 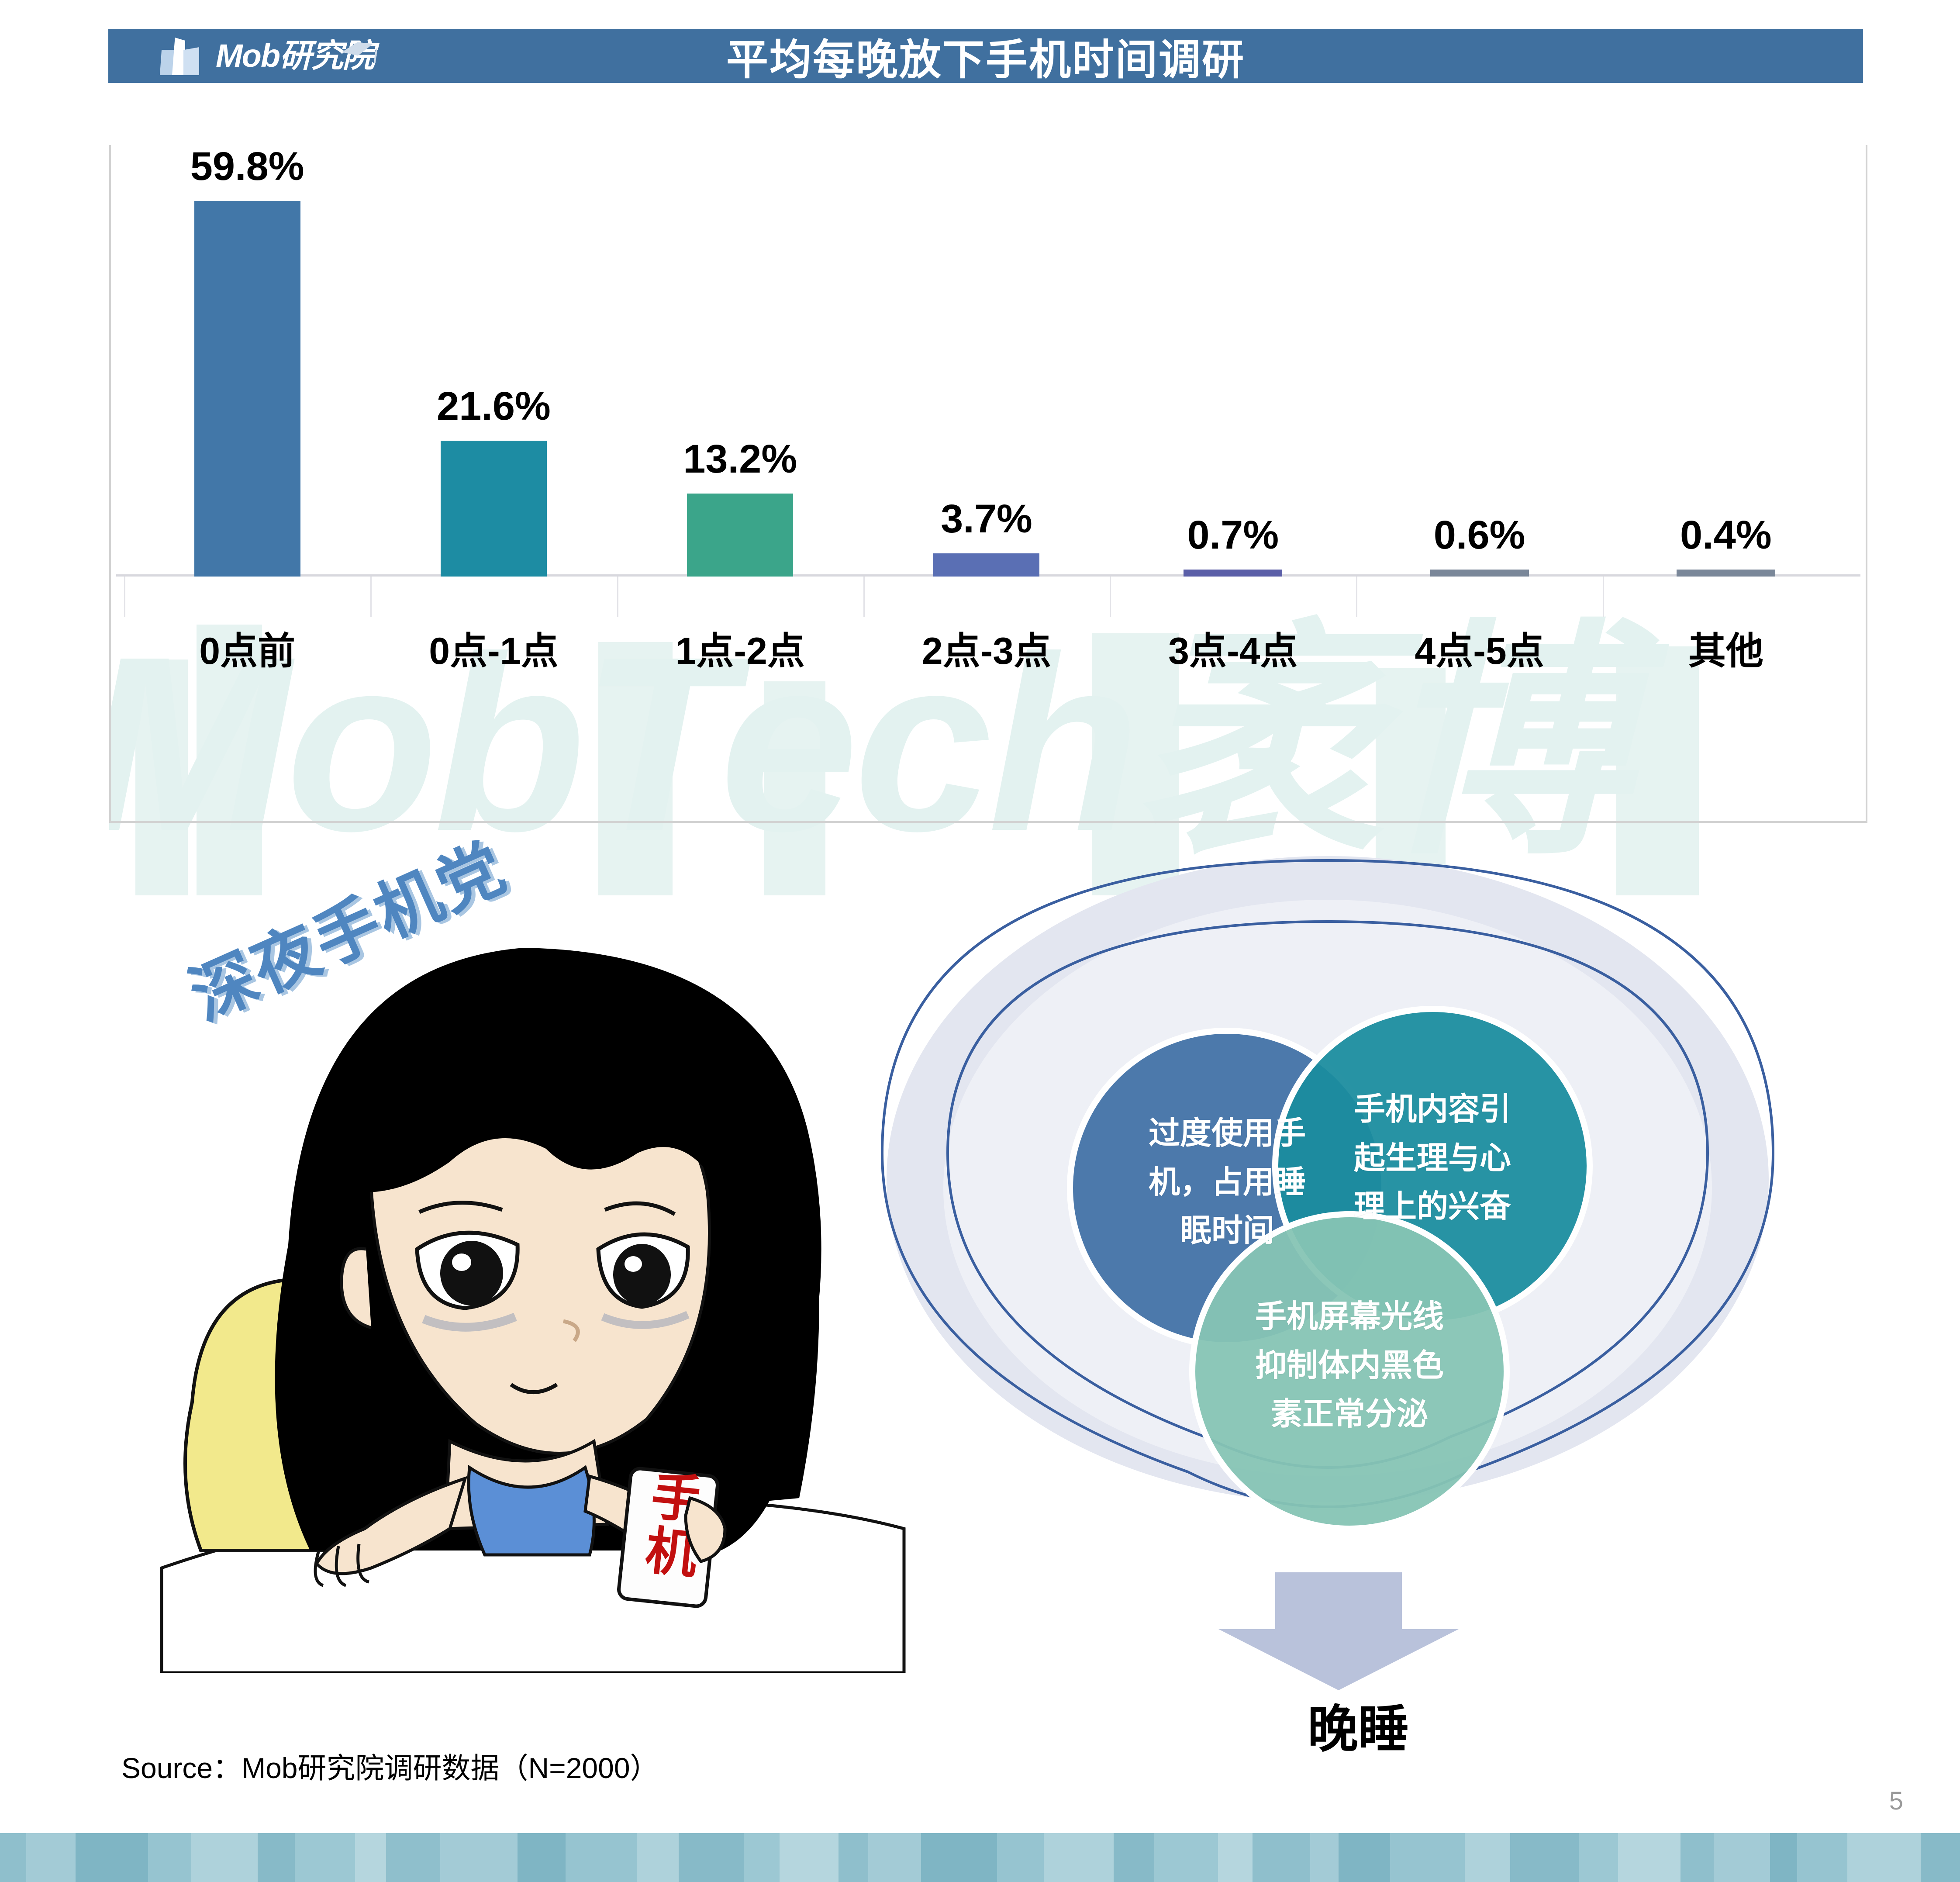 What do you see at coordinates (360, 51) in the screenshot?
I see `graduation-cap-icon` at bounding box center [360, 51].